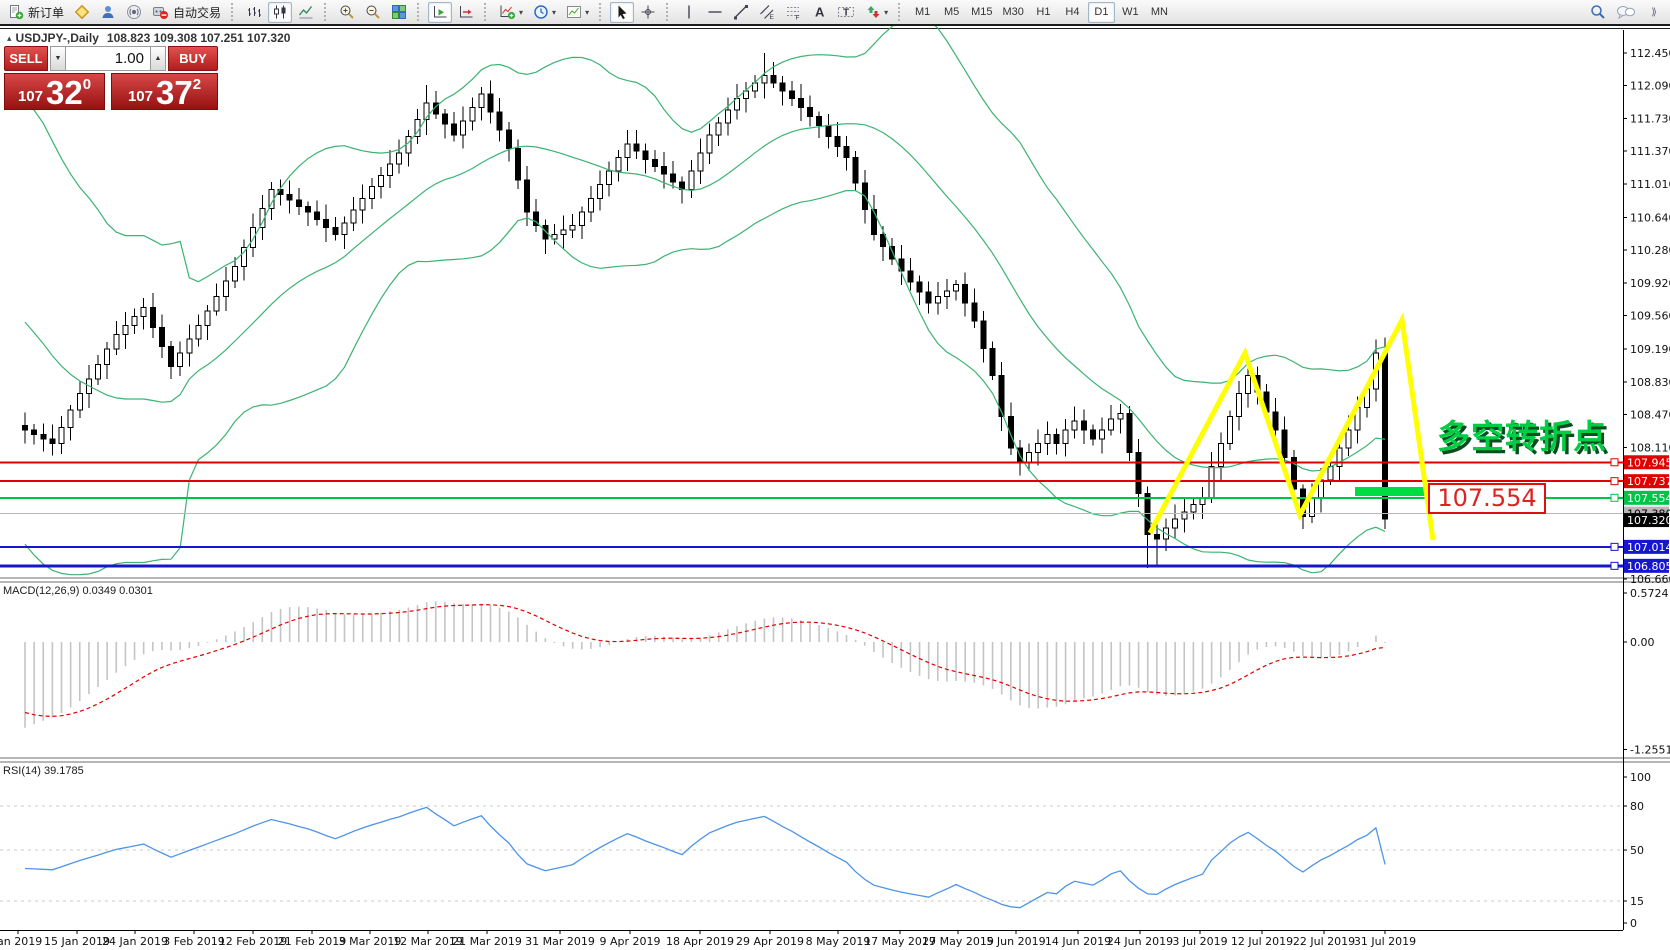  What do you see at coordinates (1291, 426) in the screenshot?
I see `zigzag-annotation` at bounding box center [1291, 426].